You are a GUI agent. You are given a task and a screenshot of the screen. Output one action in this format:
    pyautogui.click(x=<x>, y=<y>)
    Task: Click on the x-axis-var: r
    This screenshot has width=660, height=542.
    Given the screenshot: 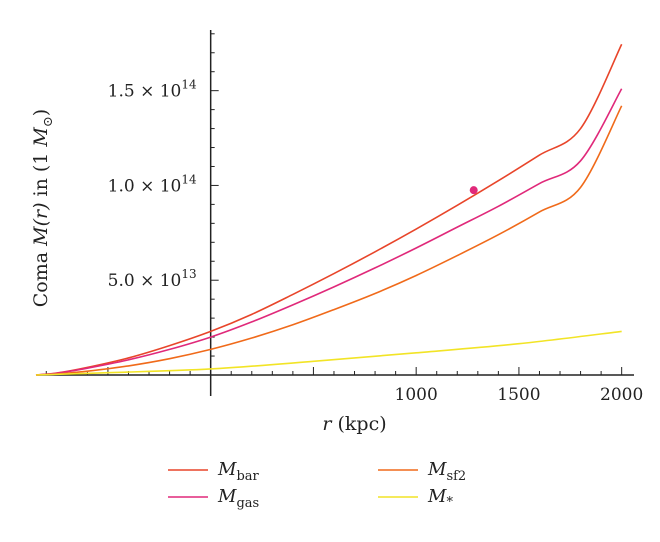 What is the action you would take?
    pyautogui.click(x=327, y=424)
    